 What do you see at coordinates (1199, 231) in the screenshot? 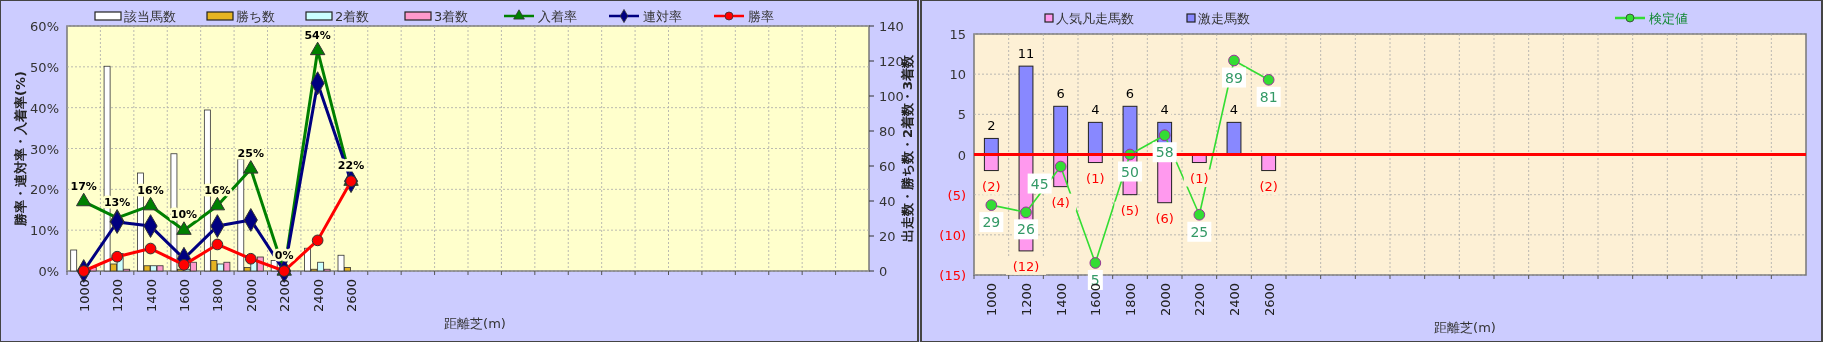
I see `data-label: 25` at bounding box center [1199, 231].